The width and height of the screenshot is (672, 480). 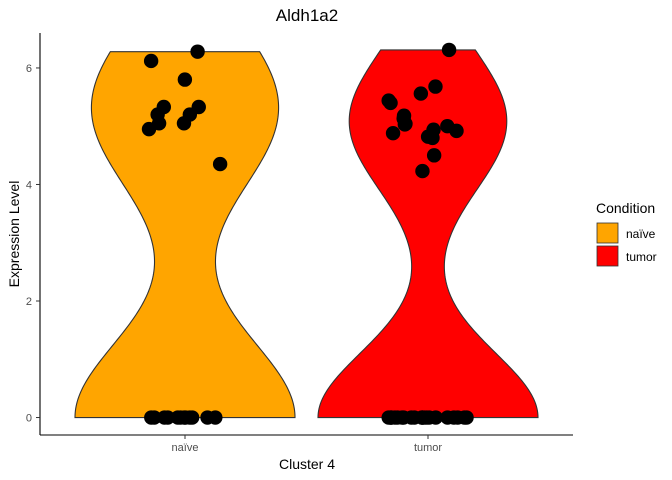 I want to click on legend-label-naive: naïve, so click(x=641, y=234).